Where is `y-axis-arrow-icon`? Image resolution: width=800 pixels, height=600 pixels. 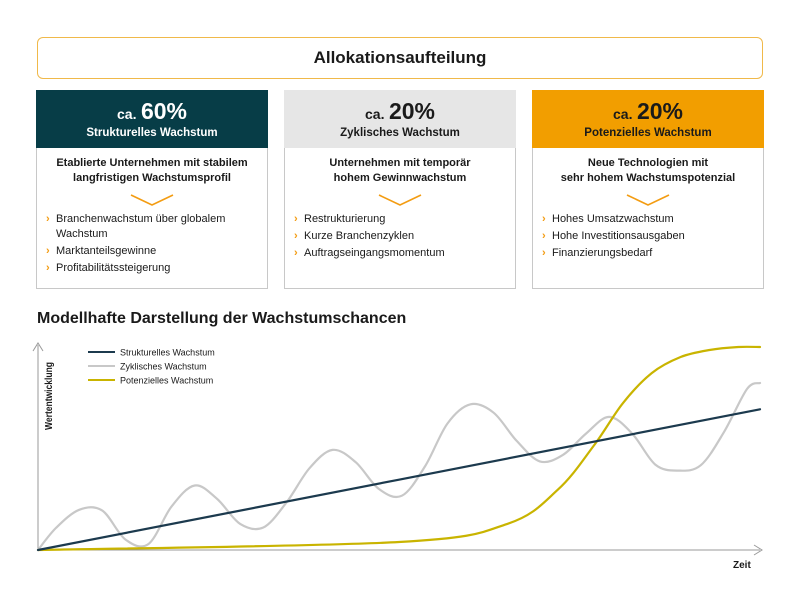
y-axis-arrow-icon is located at coordinates (38, 347).